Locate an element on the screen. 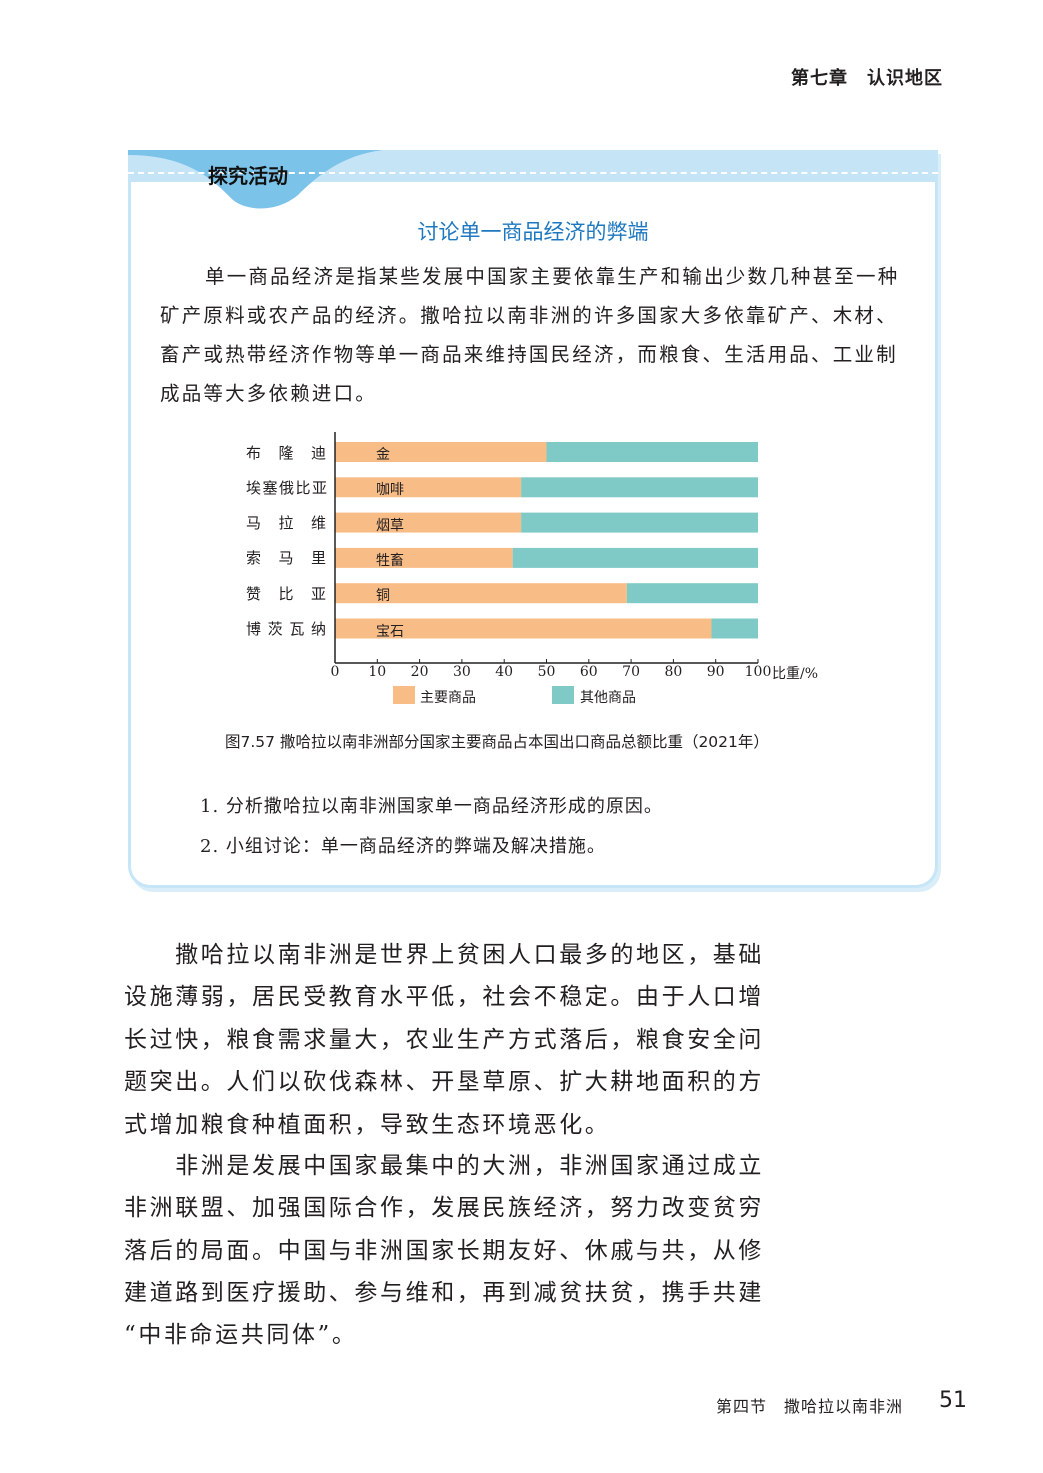 The width and height of the screenshot is (1043, 1473). activity-paragraph-line: 畜产或热带经济作物等单一商品来维持国民经济，而粮食、生活用品、工业制 is located at coordinates (529, 354).